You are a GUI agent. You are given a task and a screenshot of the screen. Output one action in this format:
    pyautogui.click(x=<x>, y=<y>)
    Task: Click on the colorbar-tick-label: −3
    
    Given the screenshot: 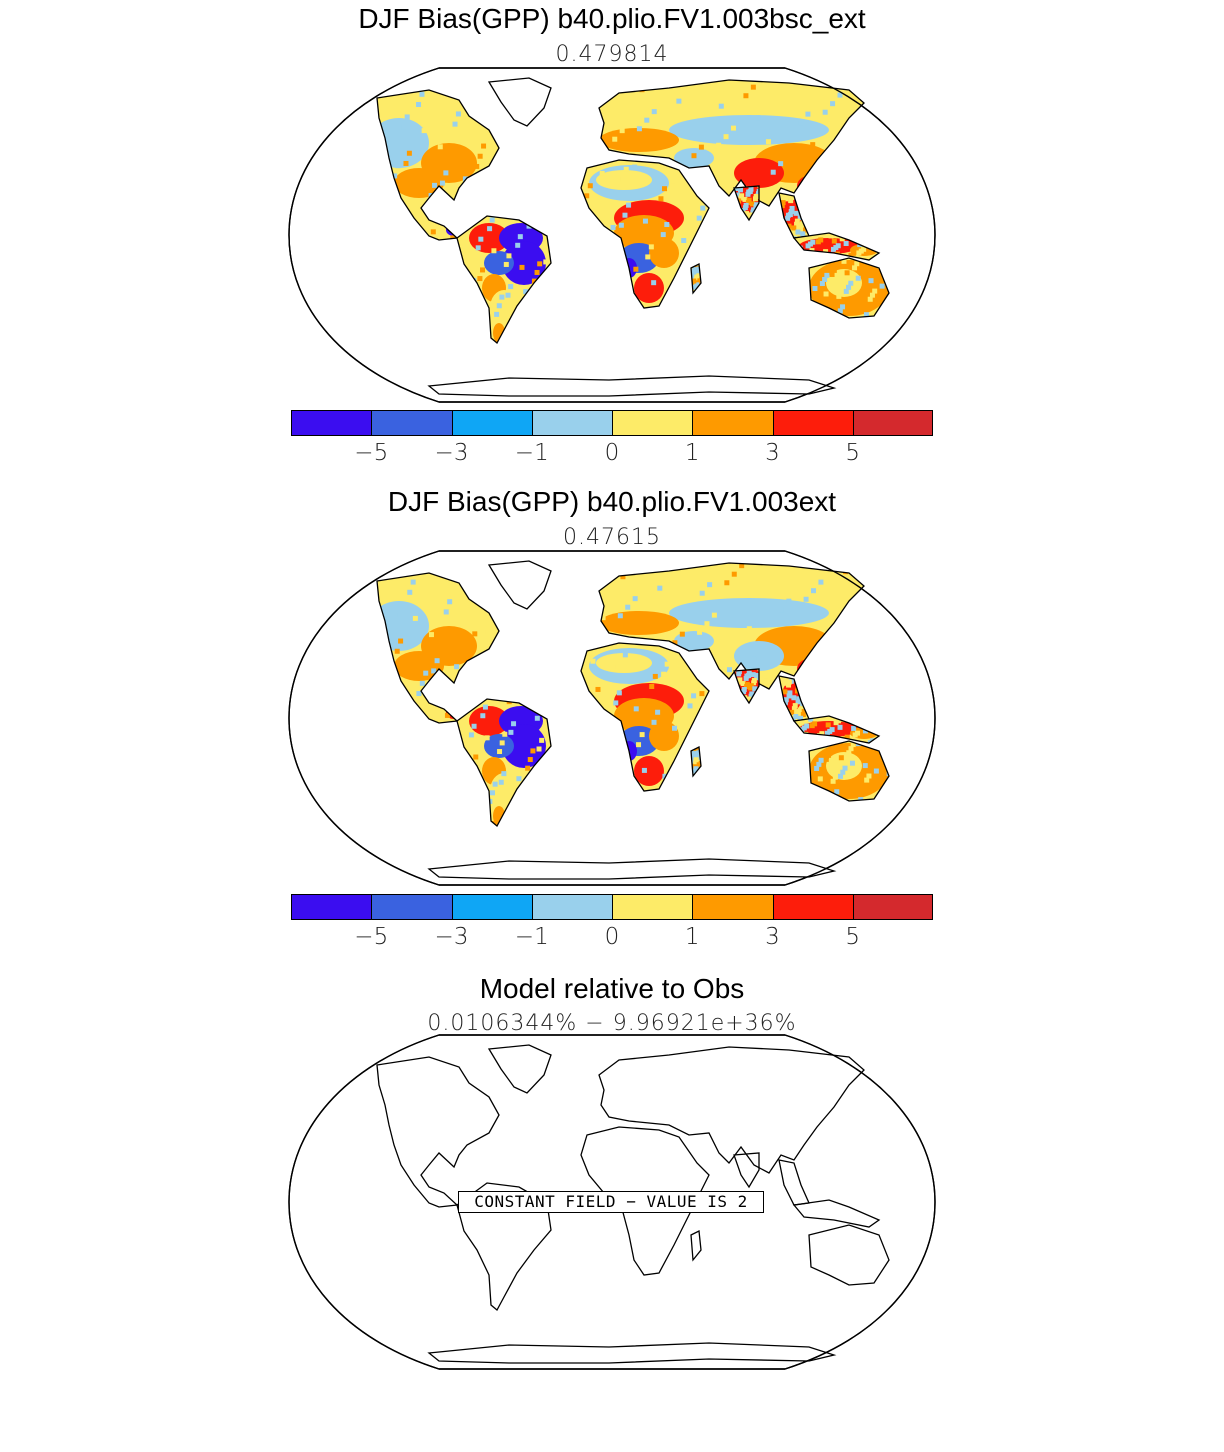 What is the action you would take?
    pyautogui.click(x=451, y=453)
    